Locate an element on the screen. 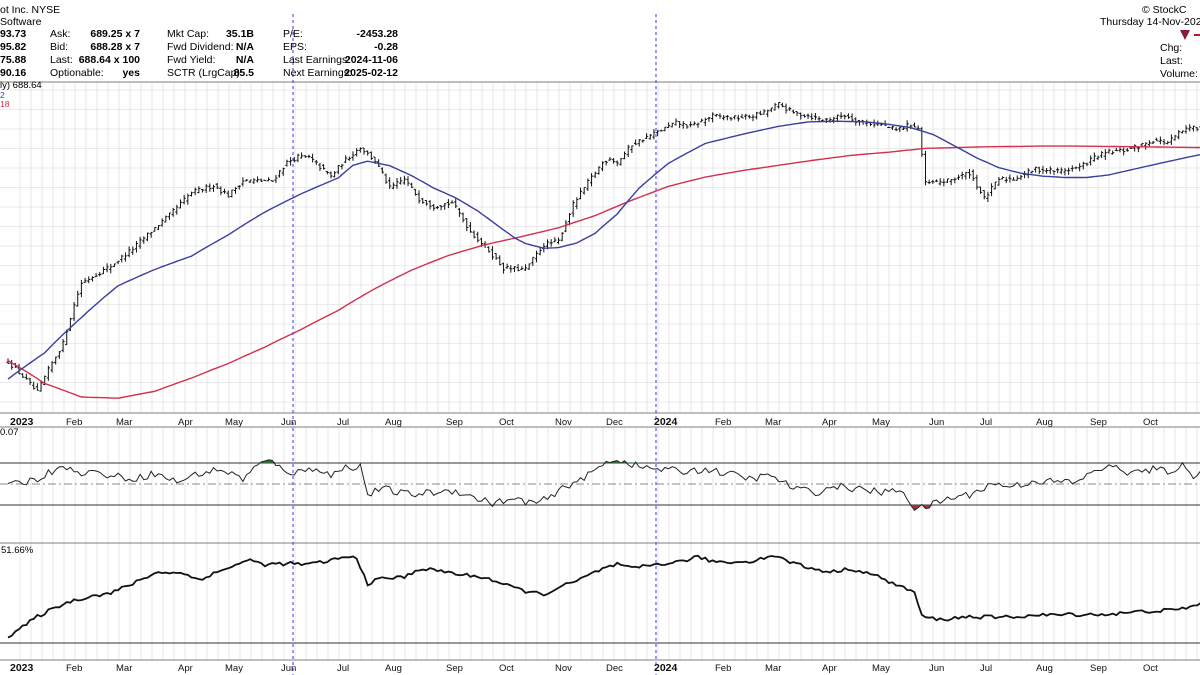 The height and width of the screenshot is (675, 1200). last-label: Last: is located at coordinates (61, 60).